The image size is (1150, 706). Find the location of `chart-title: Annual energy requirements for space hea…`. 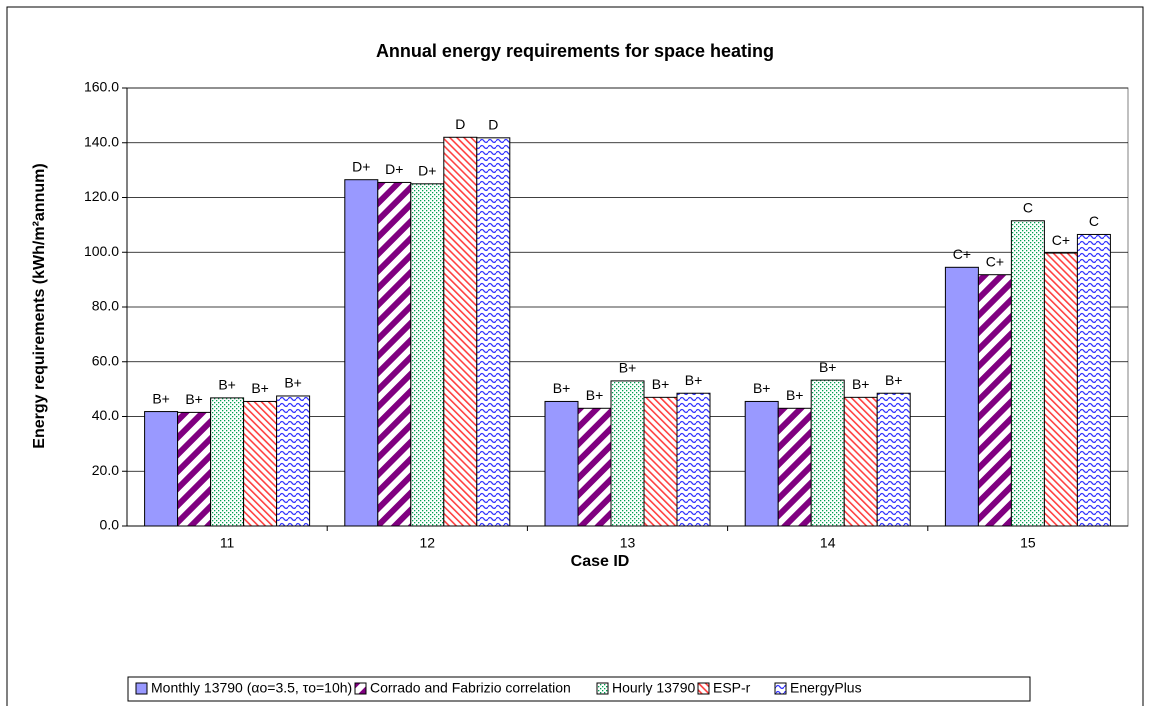

chart-title: Annual energy requirements for space hea… is located at coordinates (575, 51).